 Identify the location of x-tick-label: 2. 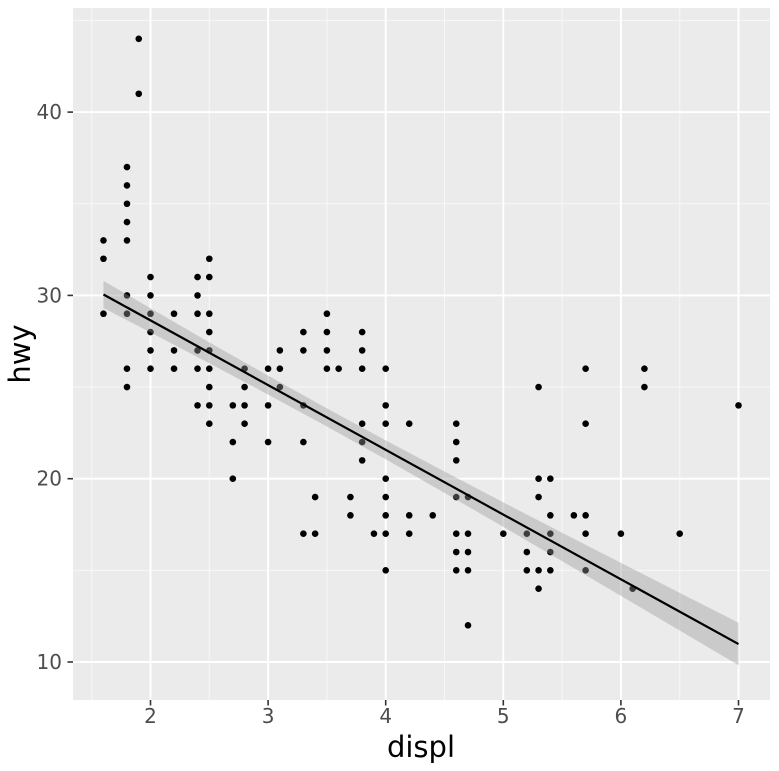
(150, 716).